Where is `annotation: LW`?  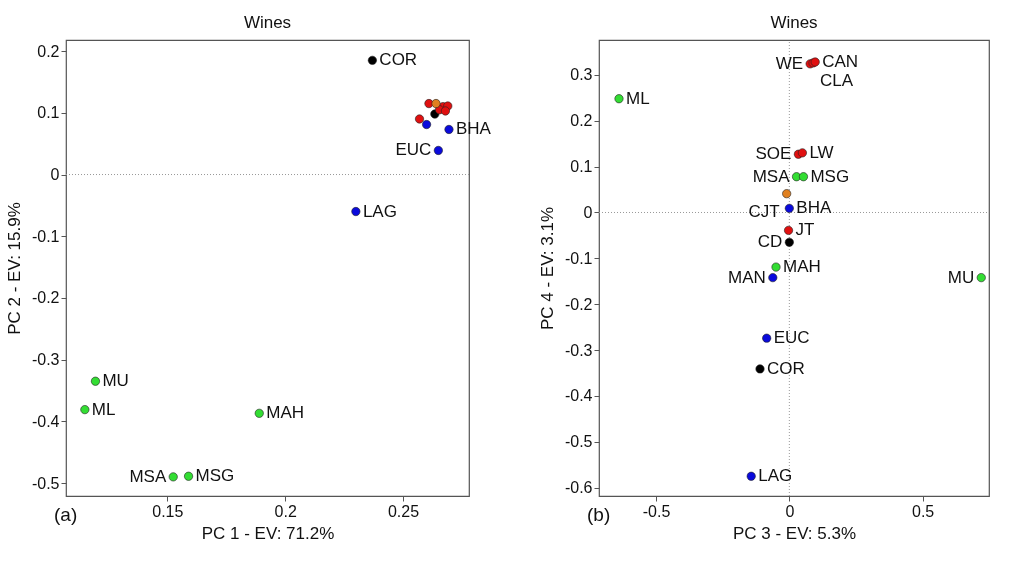
annotation: LW is located at coordinates (821, 152).